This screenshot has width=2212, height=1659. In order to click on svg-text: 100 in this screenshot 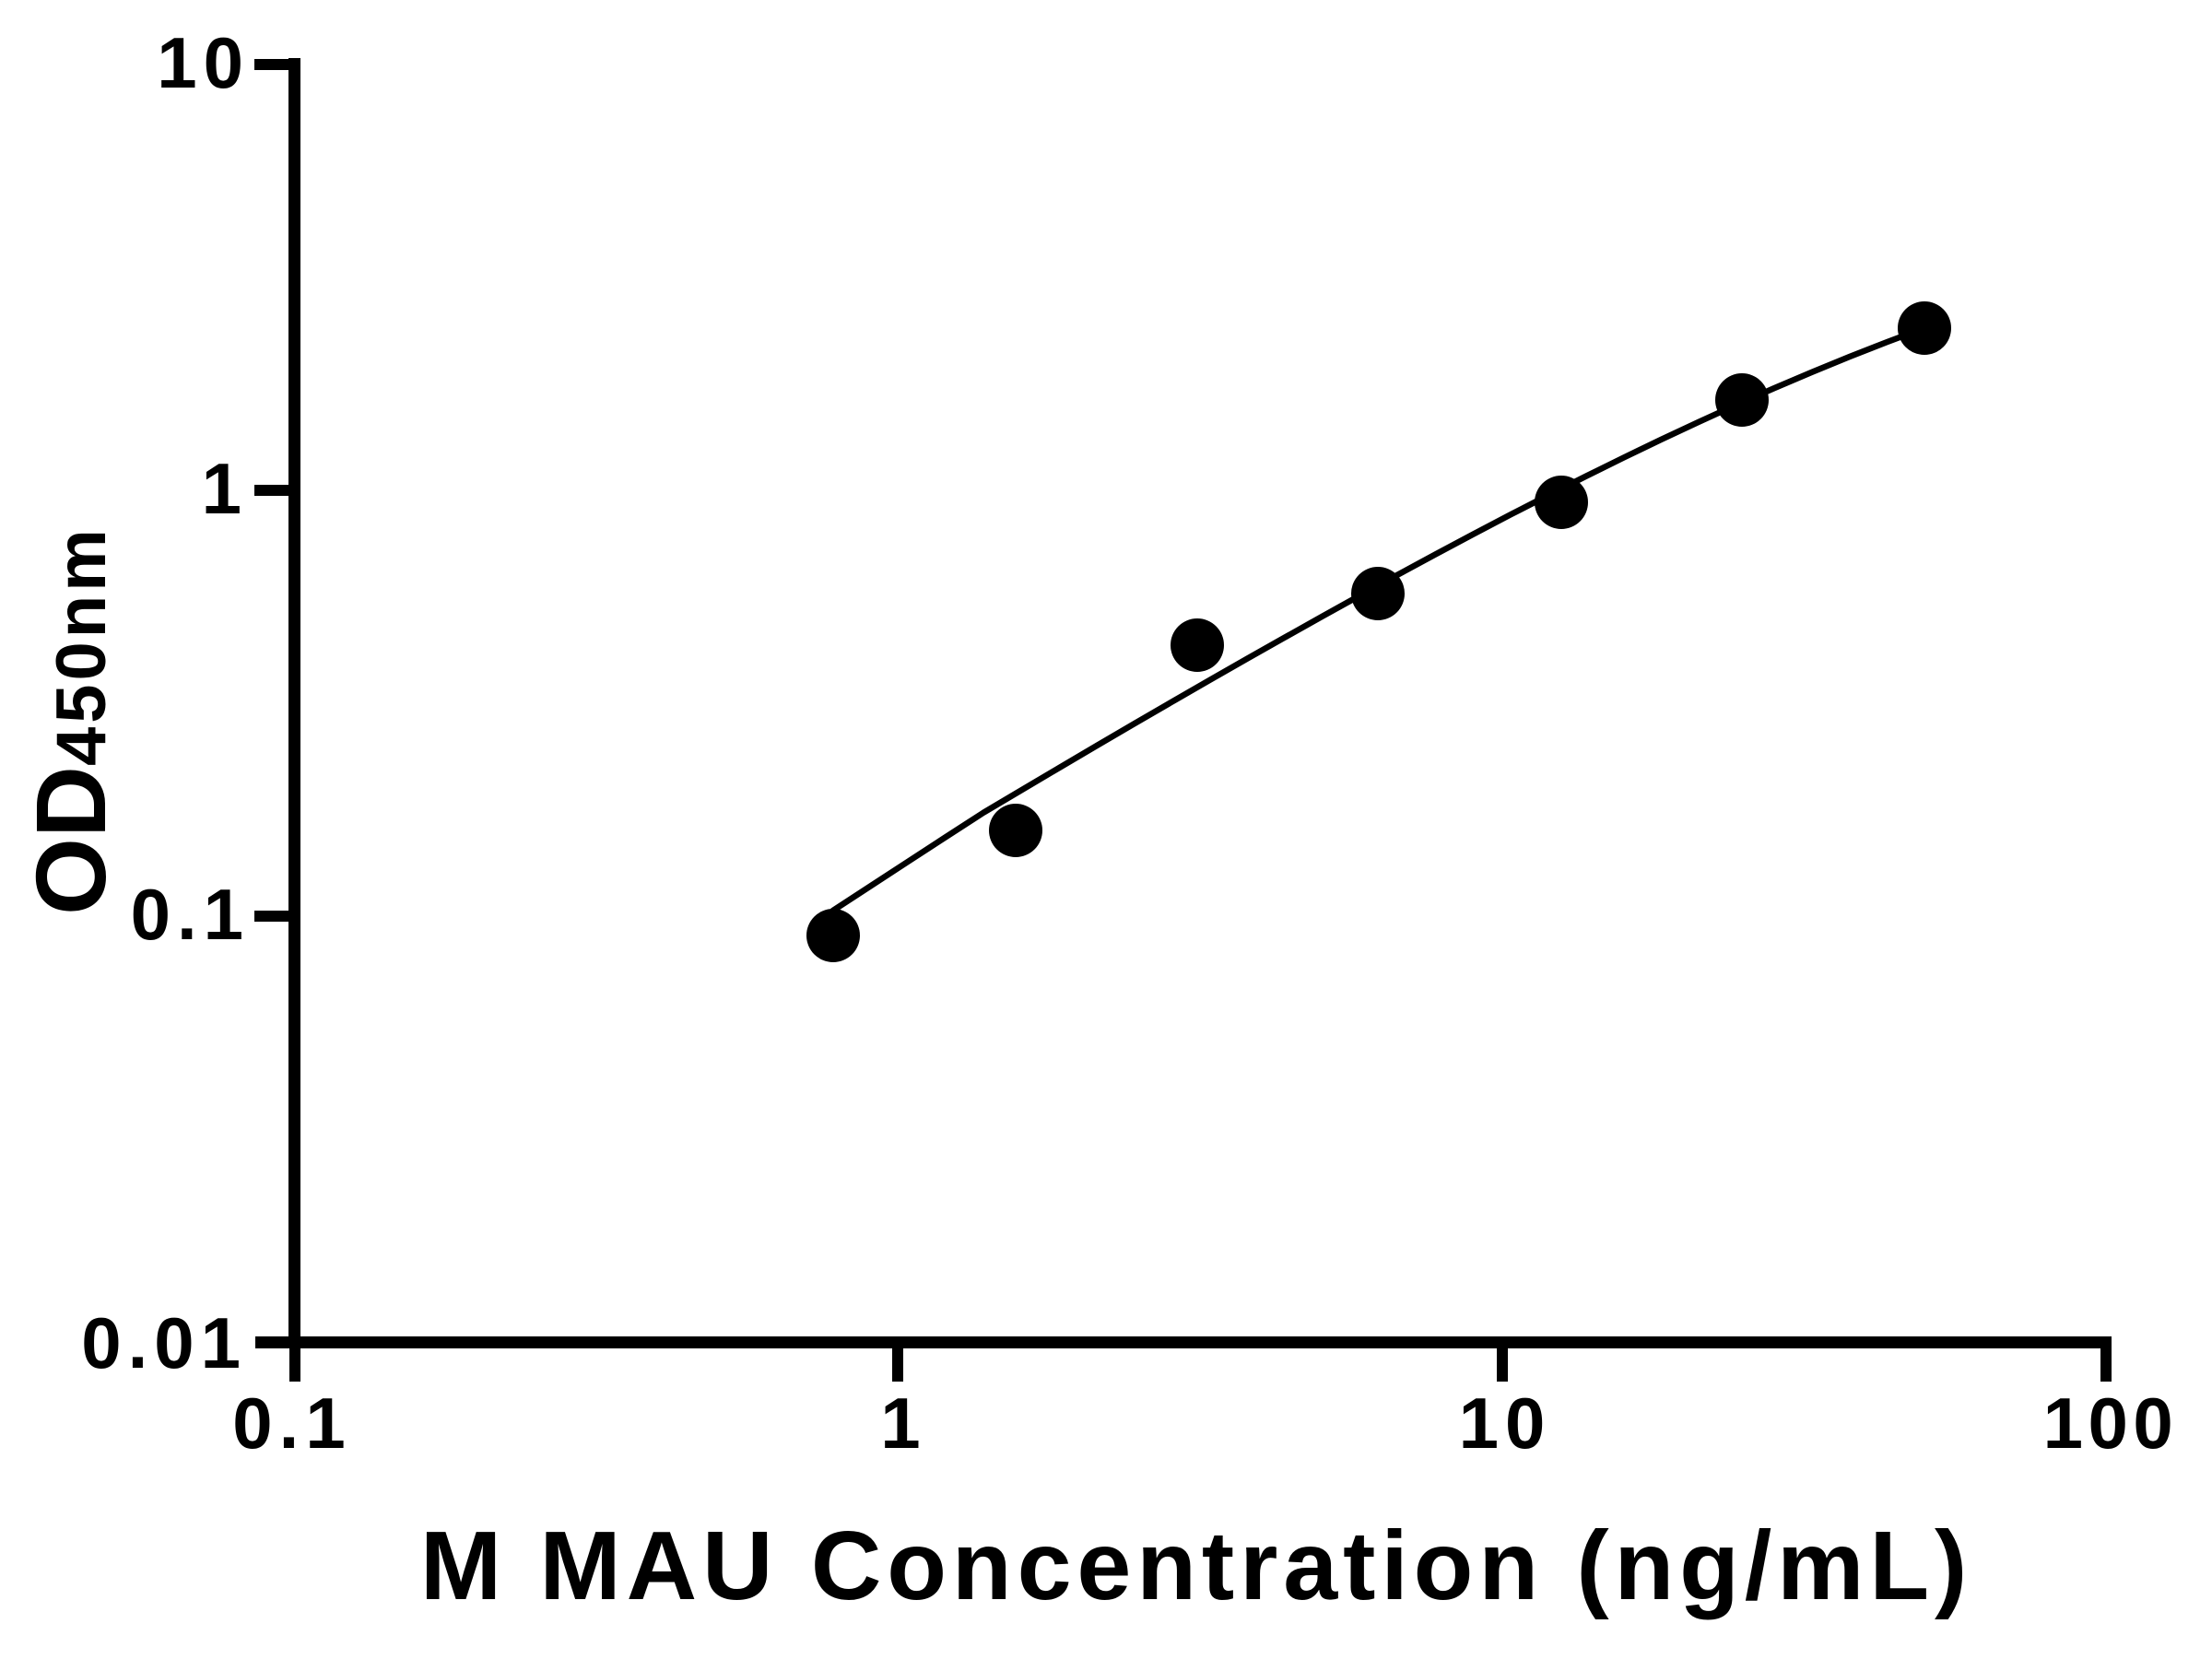, I will do `click(2111, 1423)`.